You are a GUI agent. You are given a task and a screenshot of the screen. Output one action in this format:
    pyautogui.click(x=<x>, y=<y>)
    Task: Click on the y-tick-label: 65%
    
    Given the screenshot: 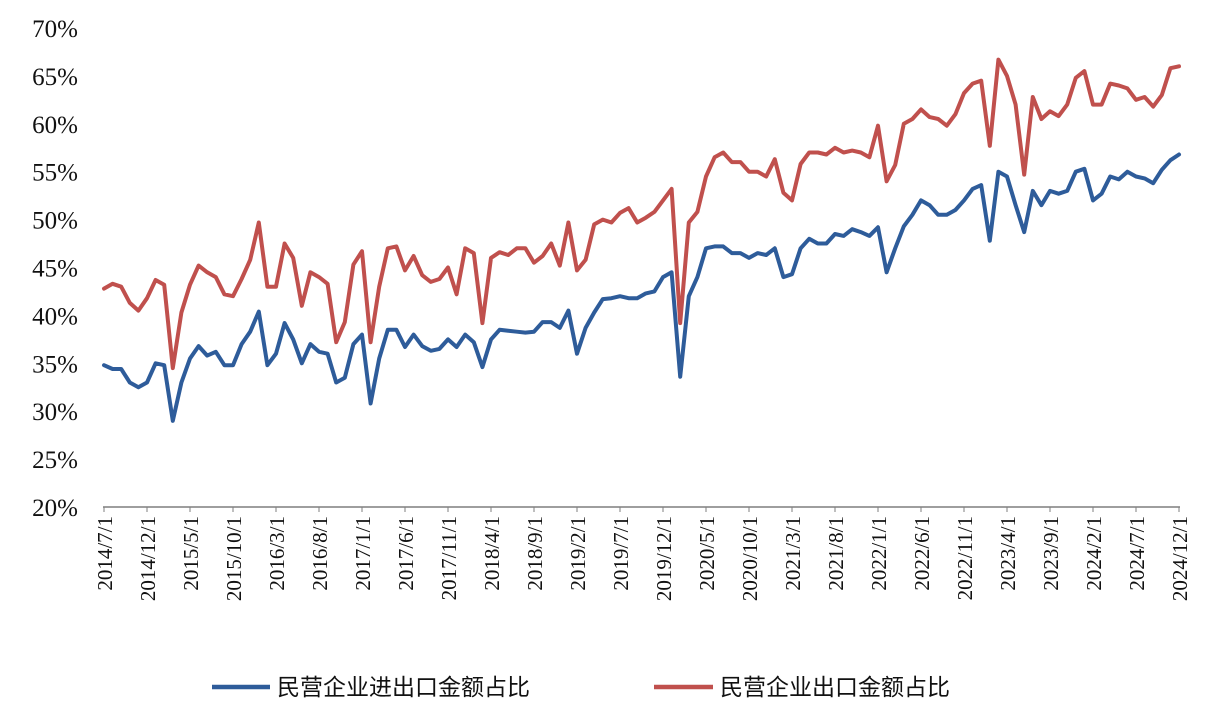 What is the action you would take?
    pyautogui.click(x=55, y=77)
    